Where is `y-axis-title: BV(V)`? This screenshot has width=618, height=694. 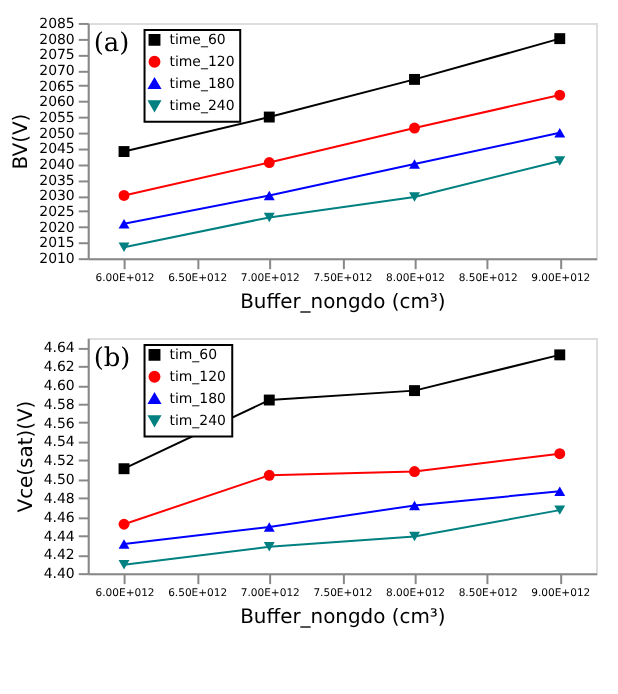 y-axis-title: BV(V) is located at coordinates (22, 141).